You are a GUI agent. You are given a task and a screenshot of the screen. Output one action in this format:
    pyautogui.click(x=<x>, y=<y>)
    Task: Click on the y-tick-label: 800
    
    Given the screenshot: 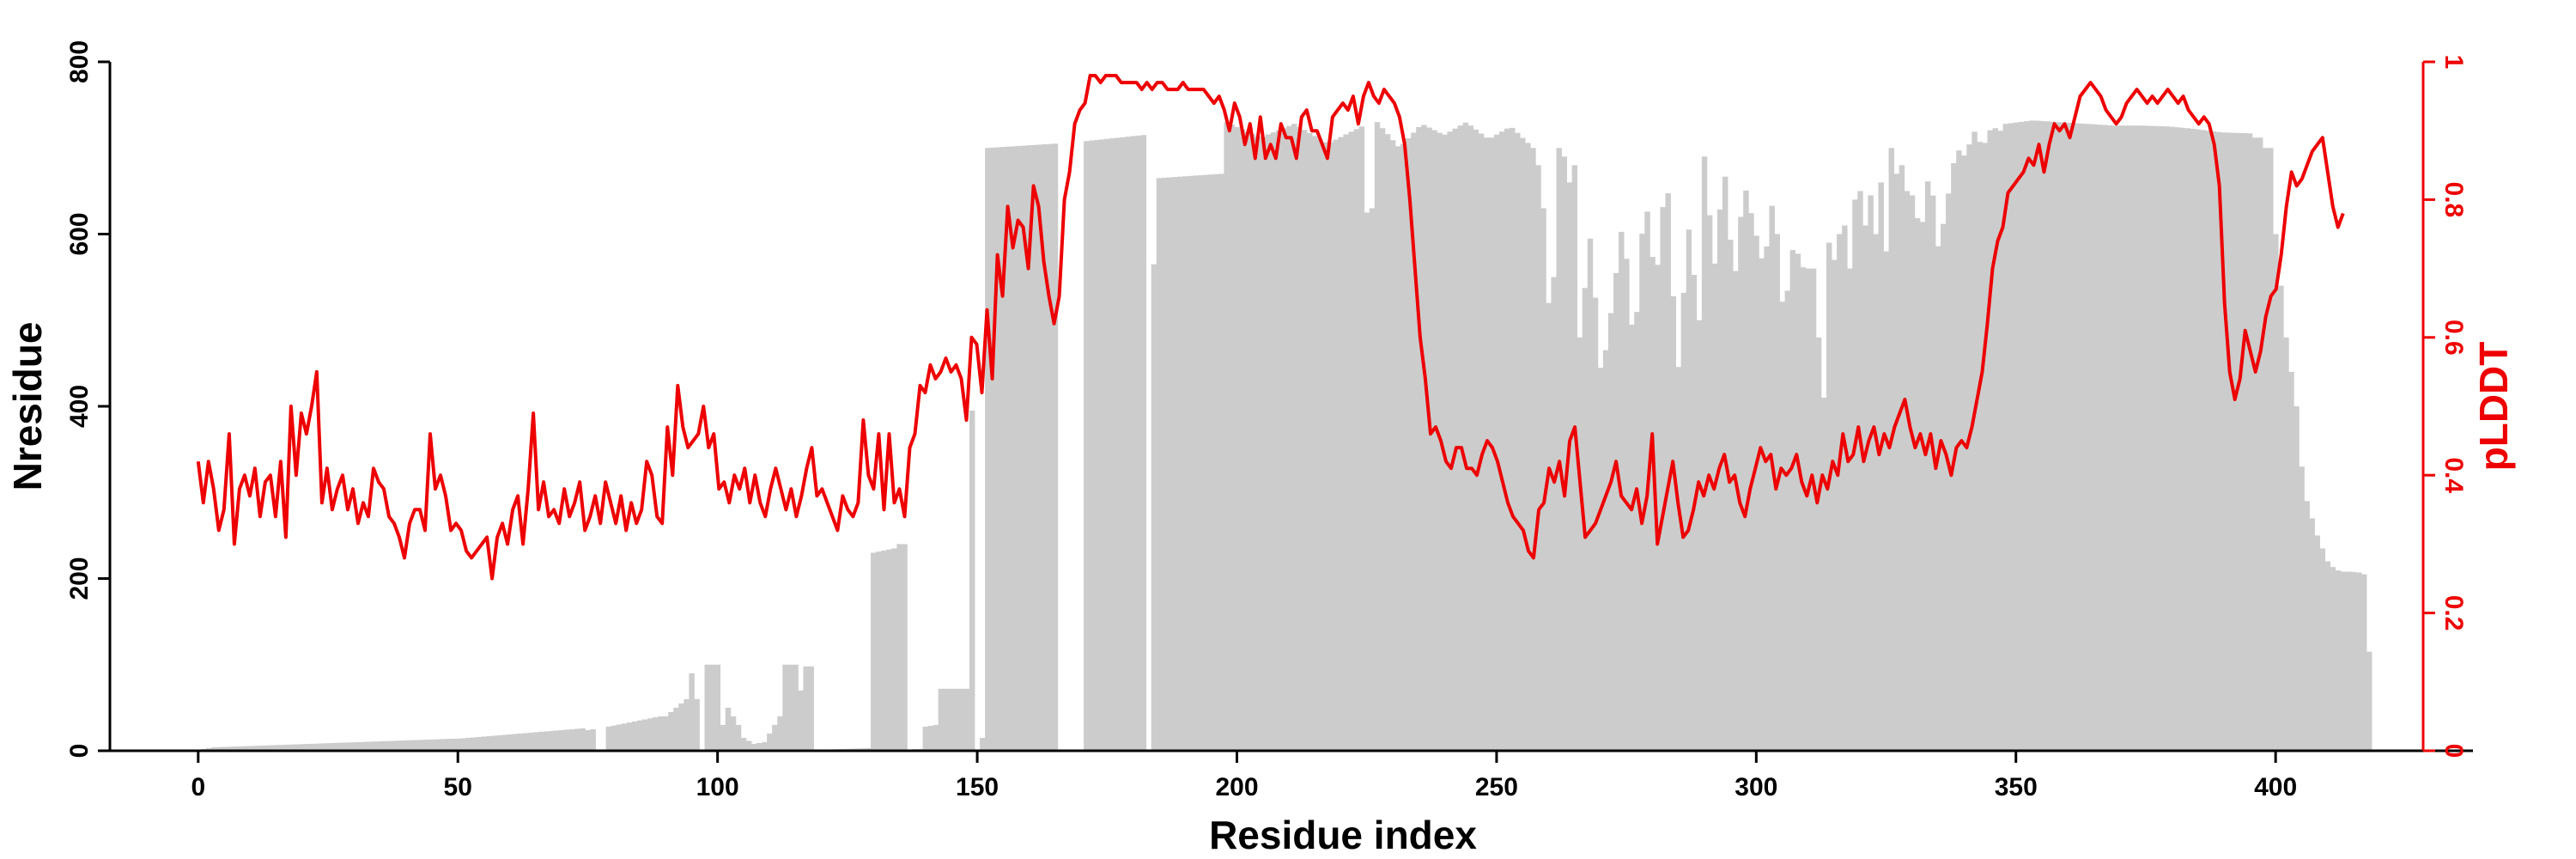 What is the action you would take?
    pyautogui.click(x=79, y=62)
    